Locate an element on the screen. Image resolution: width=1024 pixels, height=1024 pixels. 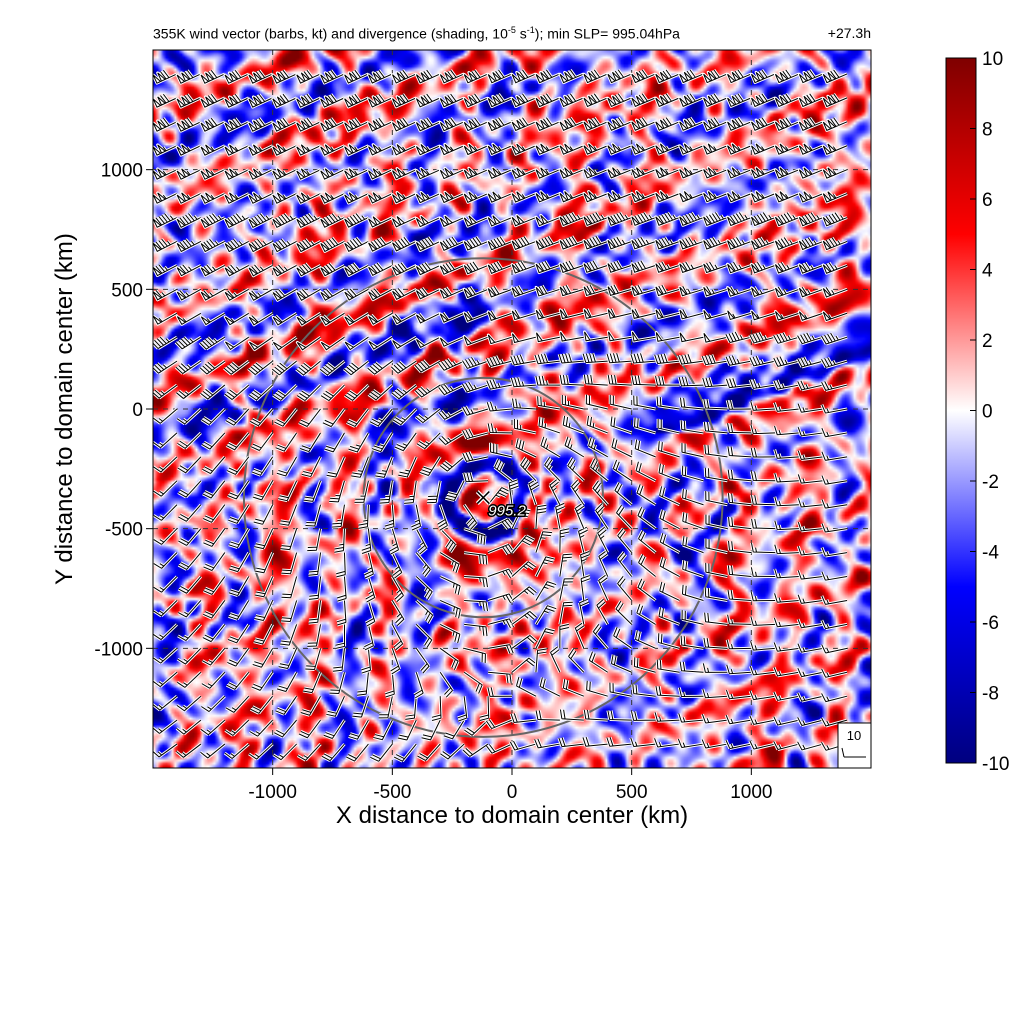
x-tick-label: 500 is located at coordinates (632, 792).